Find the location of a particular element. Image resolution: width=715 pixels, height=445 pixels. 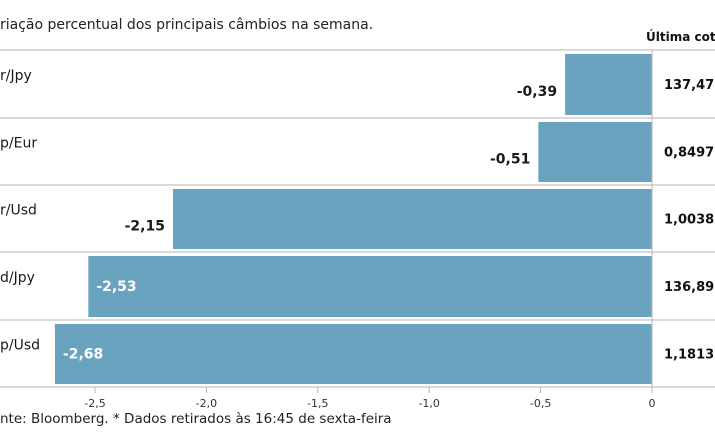

x-tick-label: 0 is located at coordinates (652, 403).